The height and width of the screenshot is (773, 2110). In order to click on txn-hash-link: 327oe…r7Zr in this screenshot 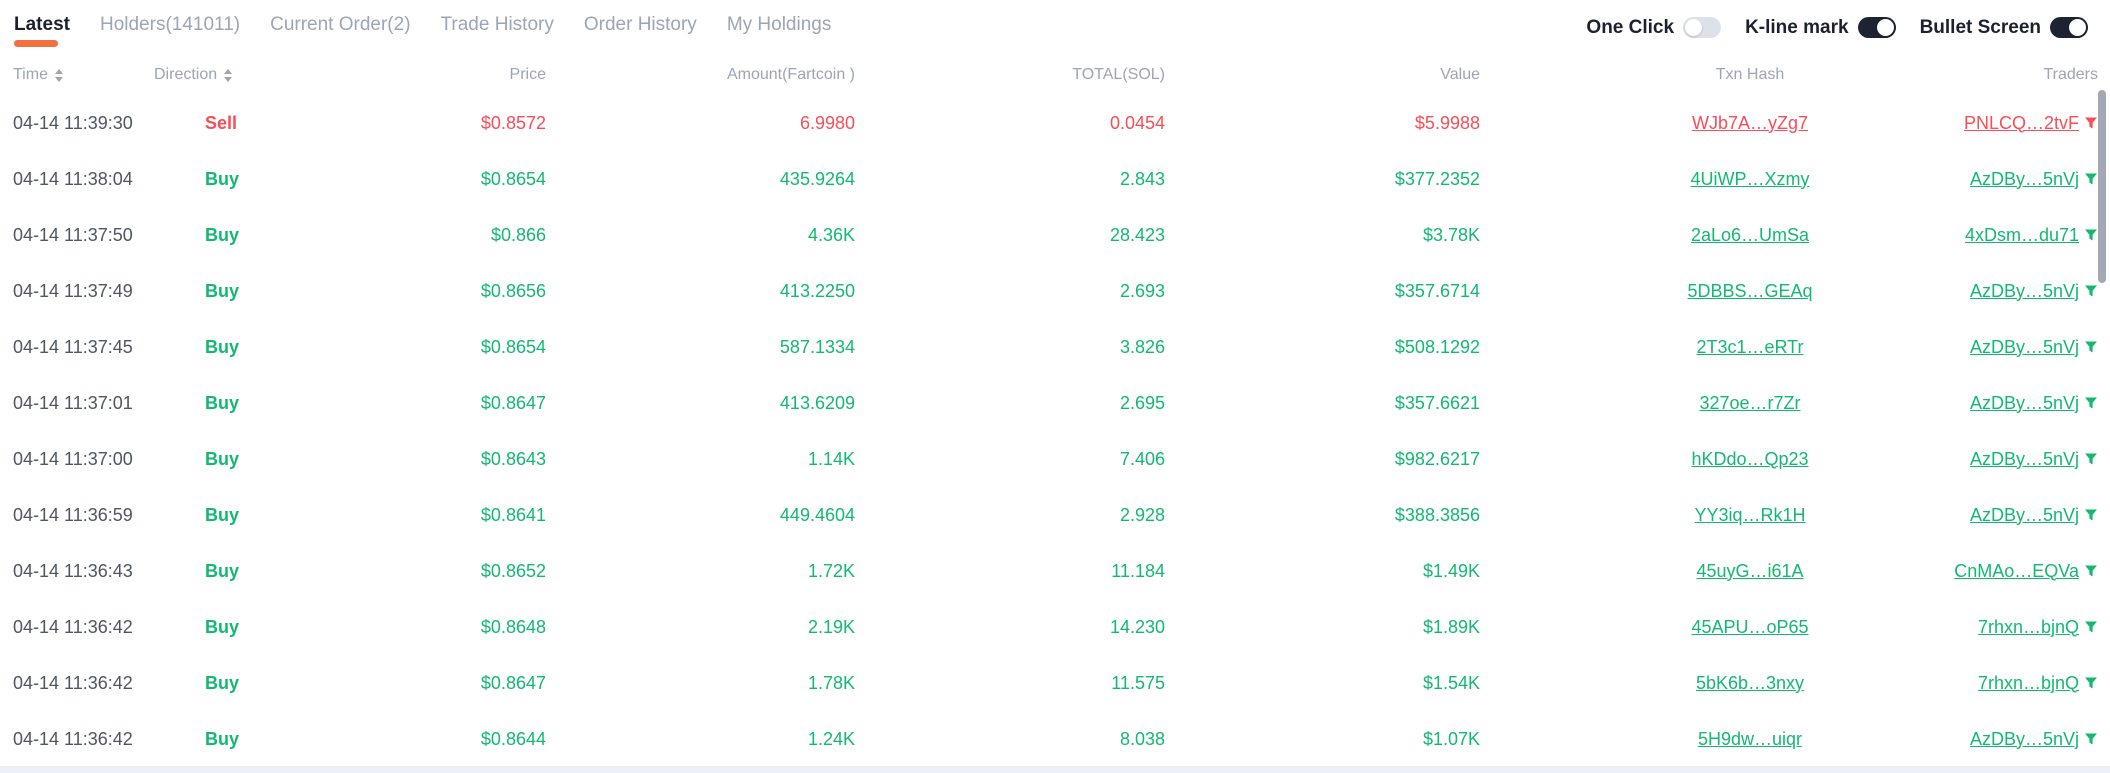, I will do `click(1750, 402)`.